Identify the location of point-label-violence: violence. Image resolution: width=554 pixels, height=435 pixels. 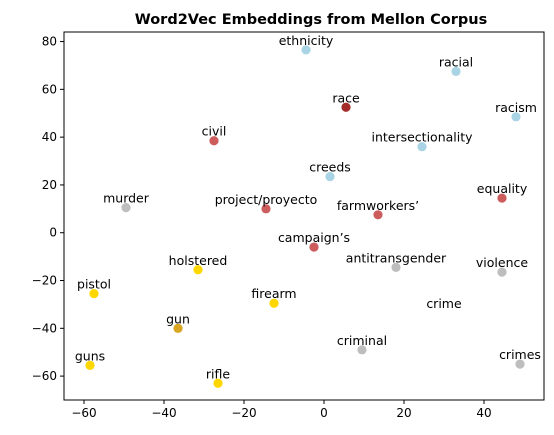
(502, 262).